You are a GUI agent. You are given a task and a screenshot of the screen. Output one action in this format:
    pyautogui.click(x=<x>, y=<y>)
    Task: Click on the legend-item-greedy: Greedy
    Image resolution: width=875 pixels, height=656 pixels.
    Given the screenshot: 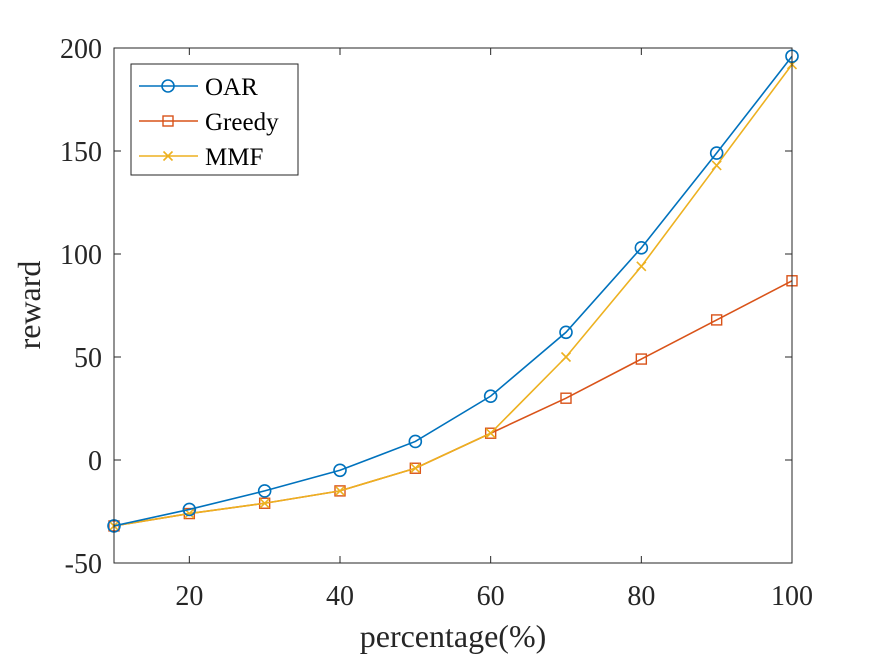 What is the action you would take?
    pyautogui.click(x=209, y=122)
    